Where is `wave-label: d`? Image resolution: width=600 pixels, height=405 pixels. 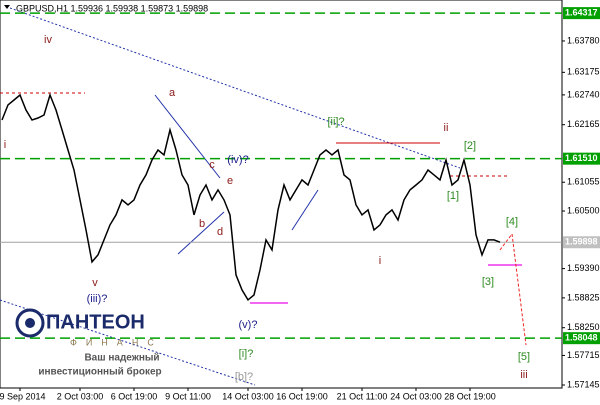 wave-label: d is located at coordinates (220, 232).